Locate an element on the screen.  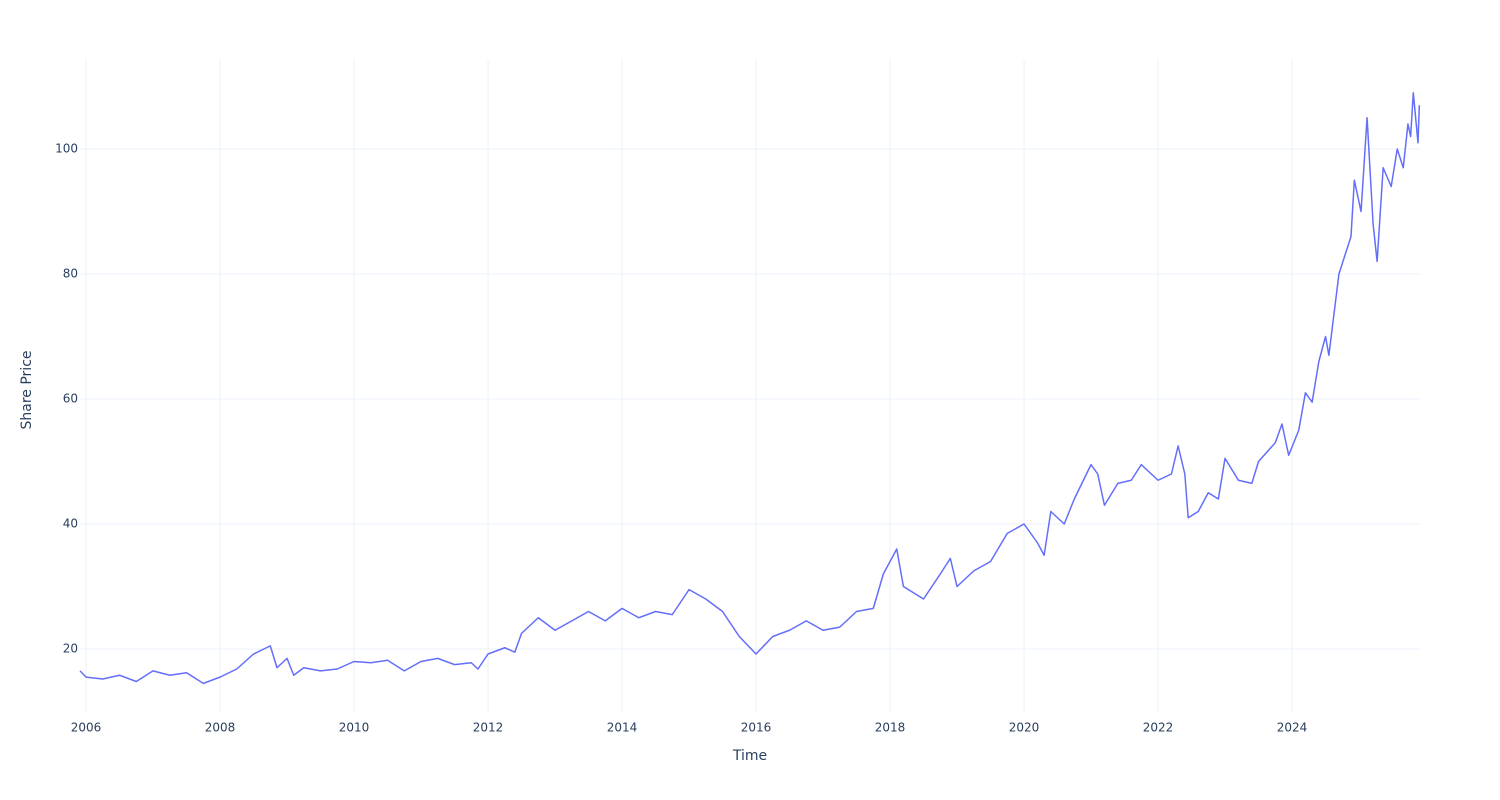
y-tick-label: 80 is located at coordinates (70, 274).